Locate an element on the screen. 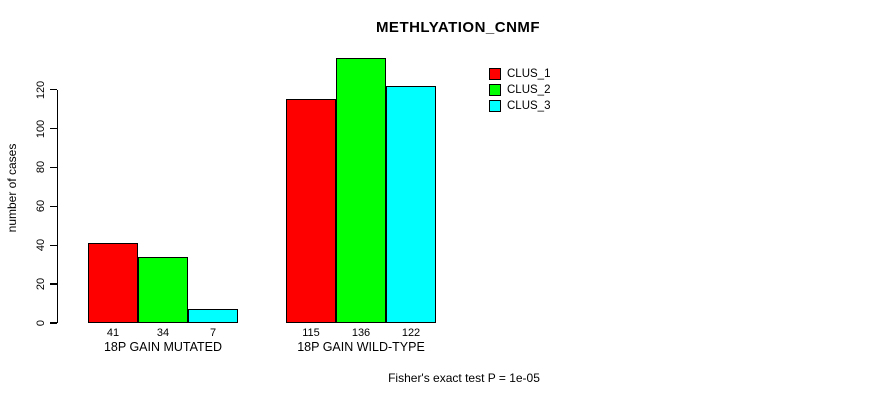  y-axis-tick-label: 100 is located at coordinates (41, 128).